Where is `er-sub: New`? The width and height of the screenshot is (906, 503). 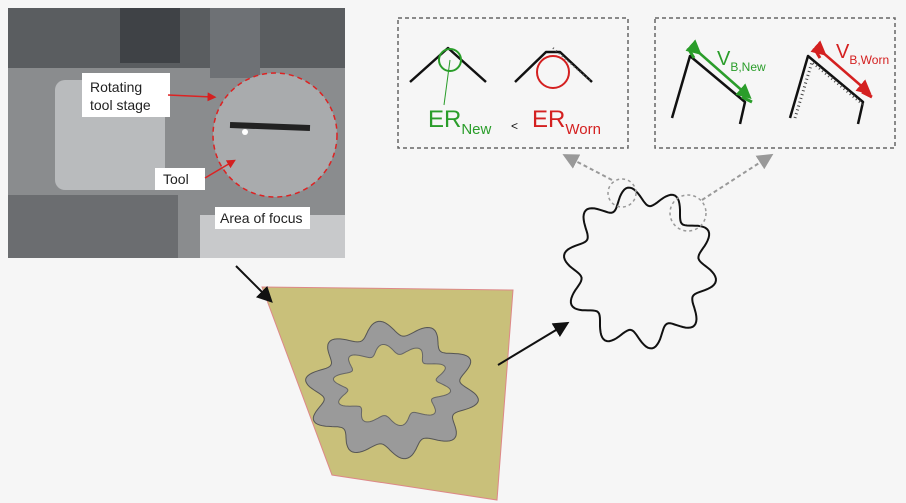
er-sub: New is located at coordinates (476, 129).